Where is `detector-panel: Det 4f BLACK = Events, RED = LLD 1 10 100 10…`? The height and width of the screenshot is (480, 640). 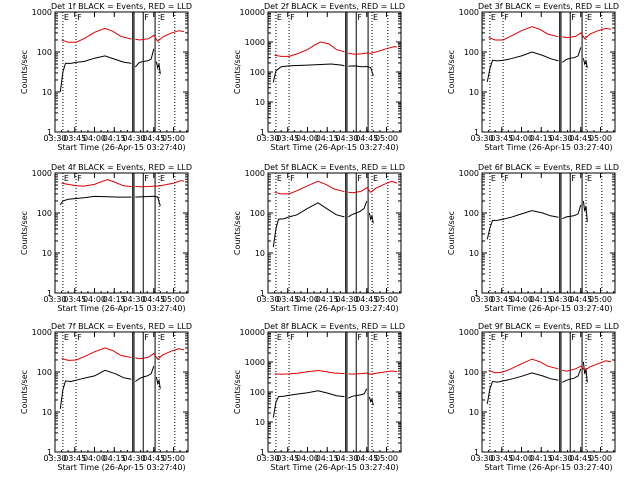 detector-panel: Det 4f BLACK = Events, RED = LLD 1 10 100 10… is located at coordinates (106, 238).